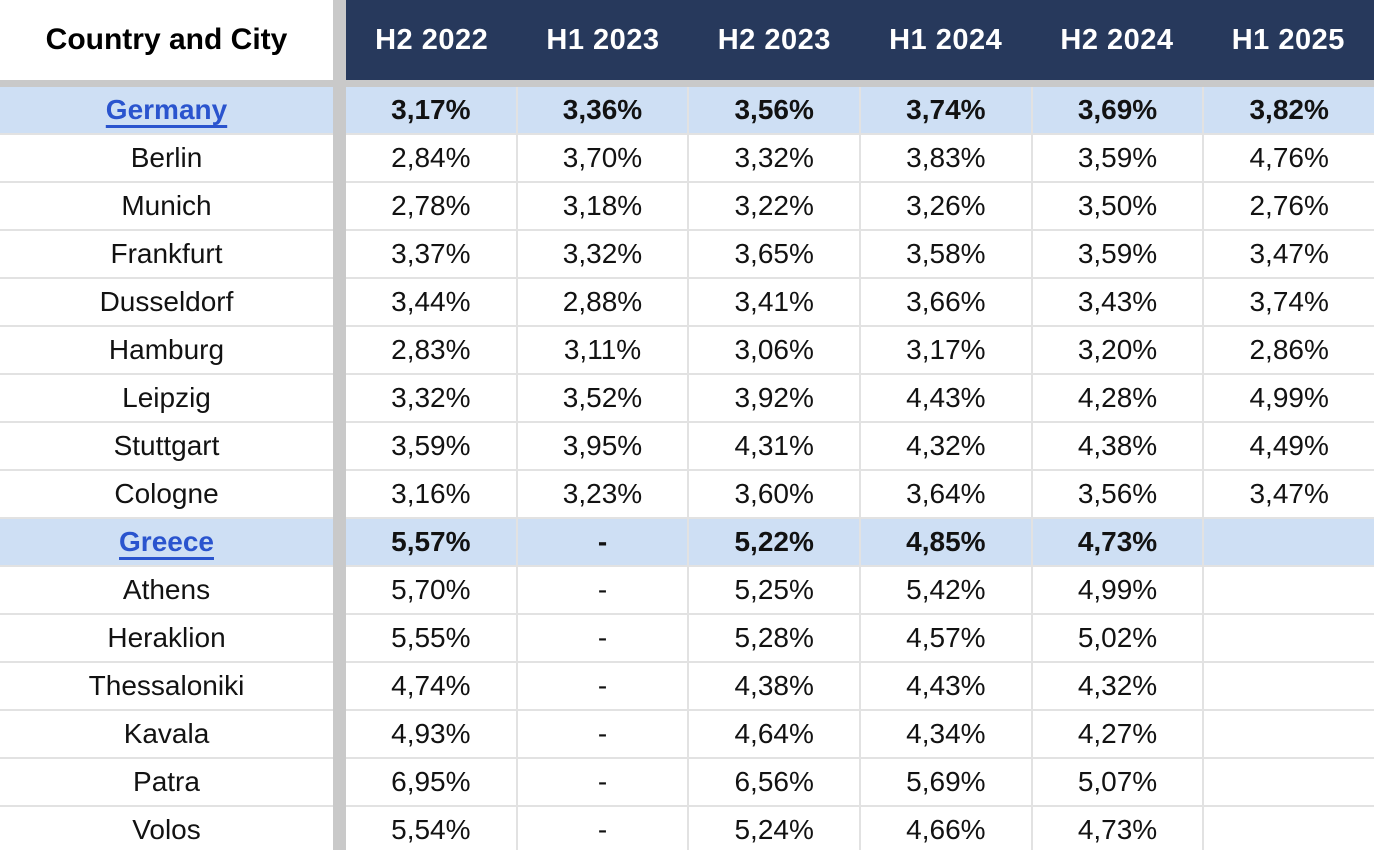 The height and width of the screenshot is (850, 1374). What do you see at coordinates (773, 735) in the screenshot?
I see `value-cell: 4,64%` at bounding box center [773, 735].